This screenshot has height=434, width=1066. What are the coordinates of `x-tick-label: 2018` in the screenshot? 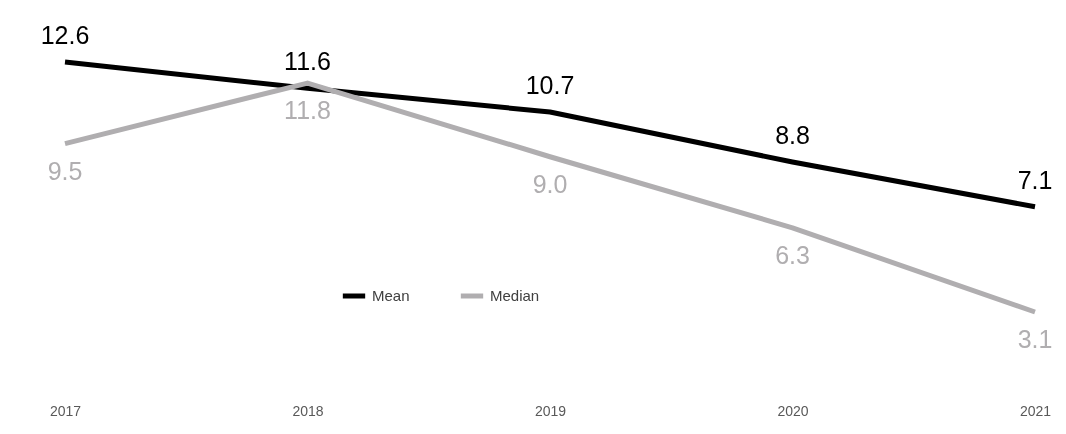 It's located at (308, 410).